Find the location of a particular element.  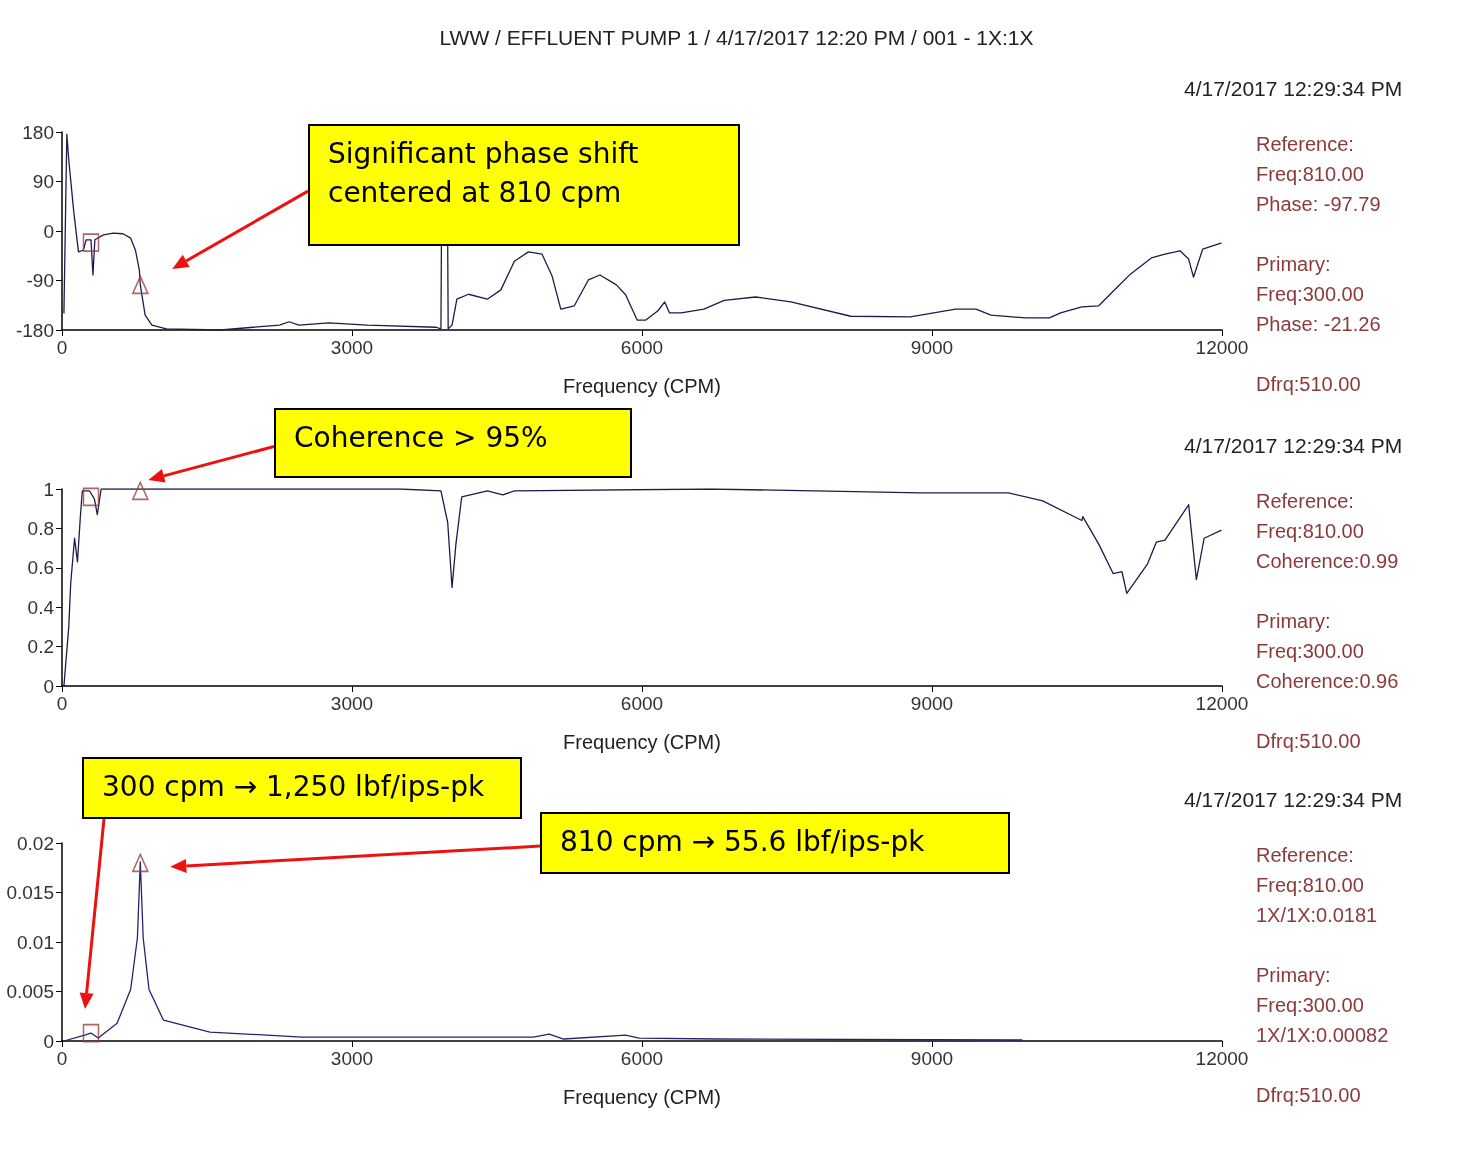

callout-box: Coherence > 95% is located at coordinates (453, 443).